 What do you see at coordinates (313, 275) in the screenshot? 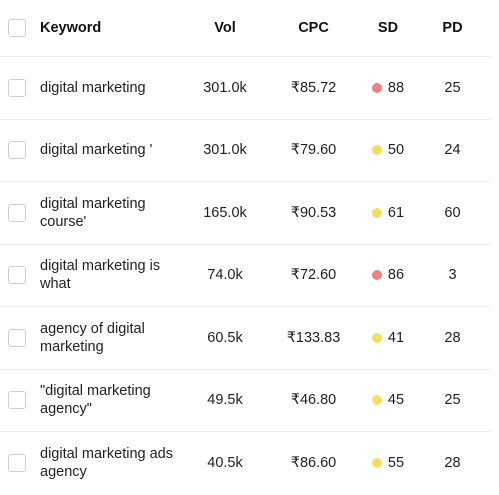
I see `cpc-cell: ₹72.60` at bounding box center [313, 275].